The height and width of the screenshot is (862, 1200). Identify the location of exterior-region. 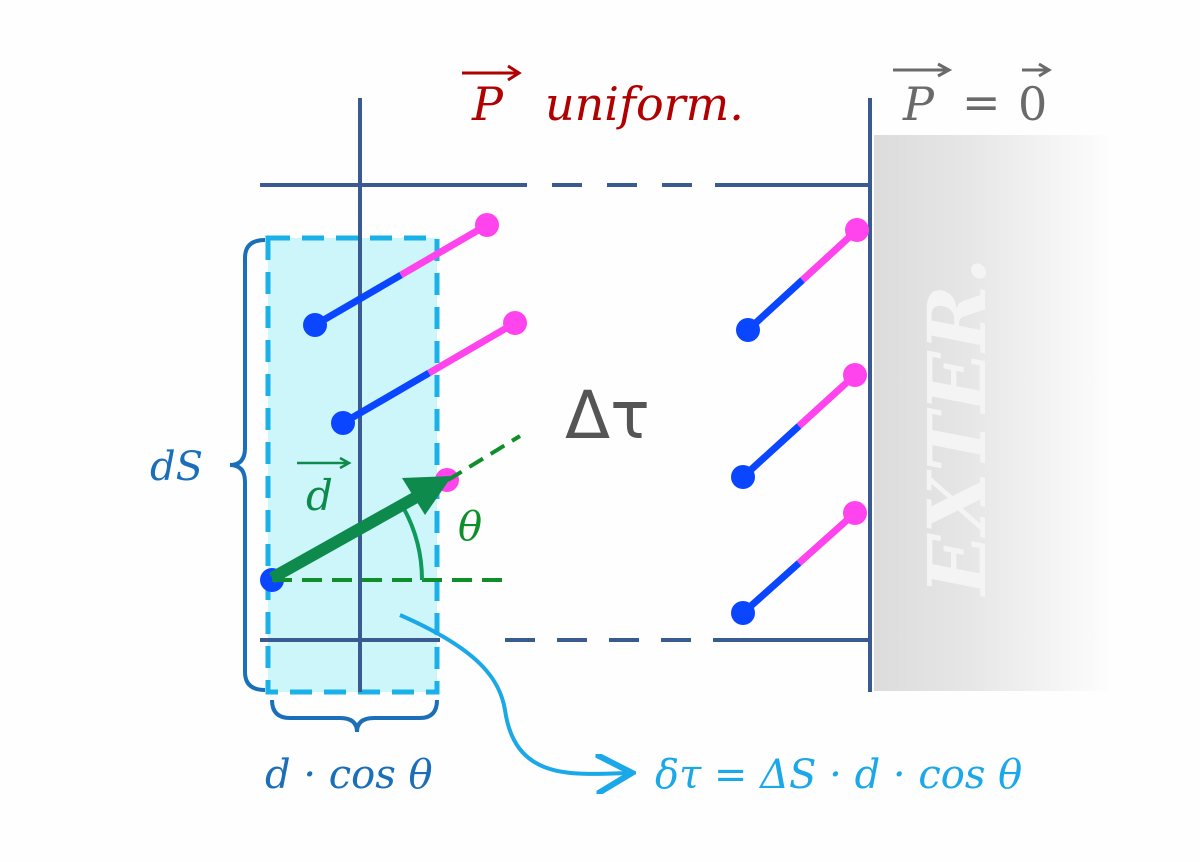
(991, 413).